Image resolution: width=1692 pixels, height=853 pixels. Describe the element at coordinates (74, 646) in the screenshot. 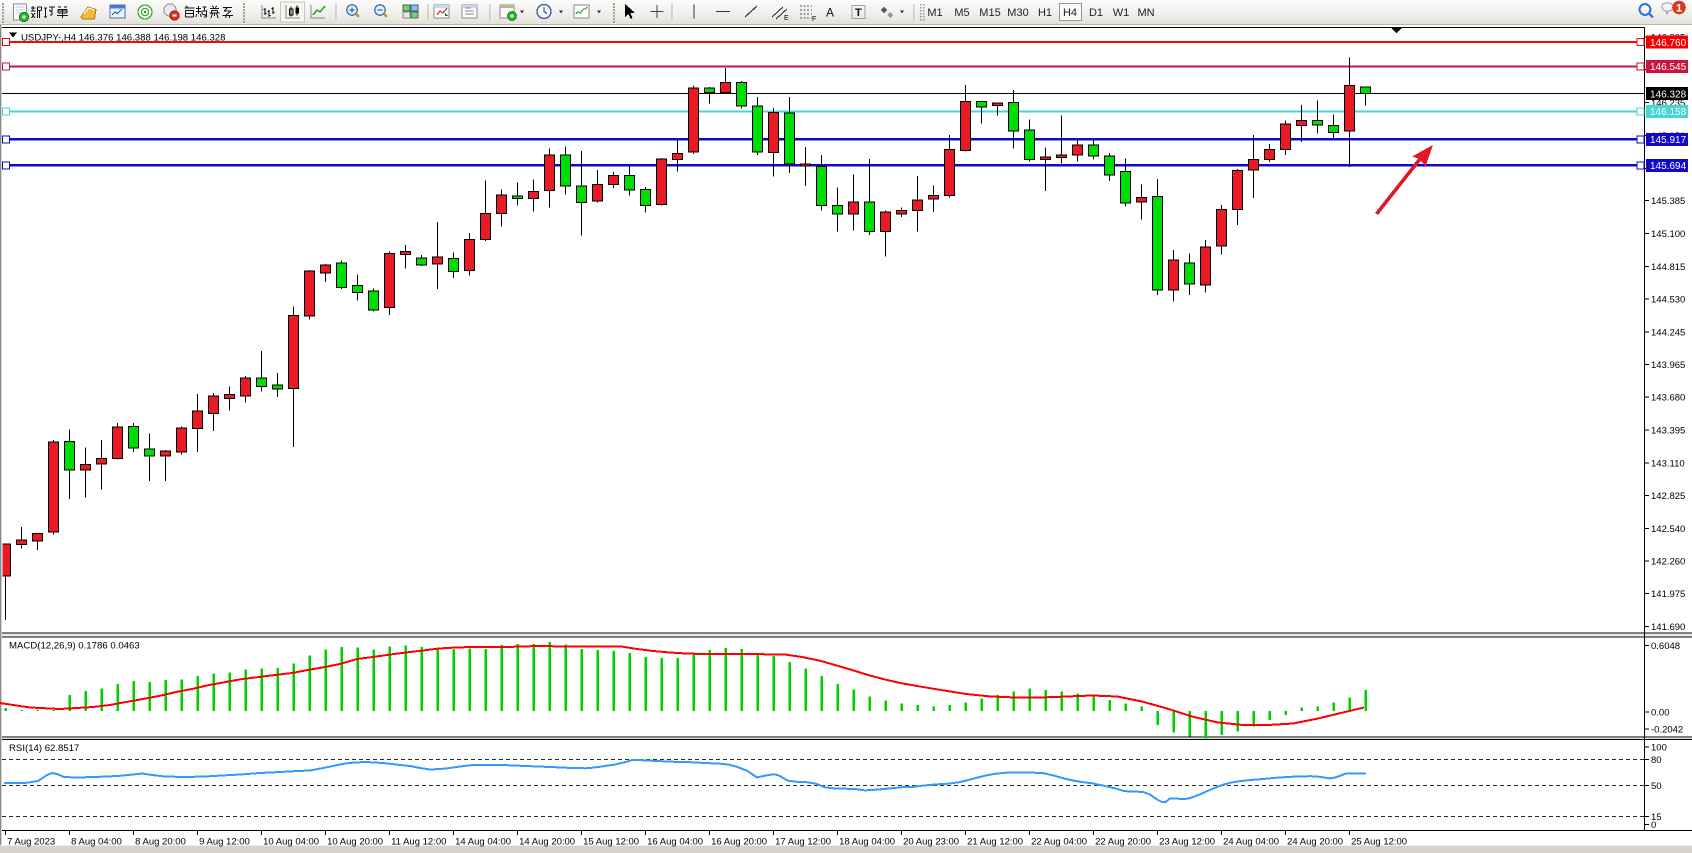

I see `svg-text: MACD(12,26,9) 0.1786 0.0463` at that location.